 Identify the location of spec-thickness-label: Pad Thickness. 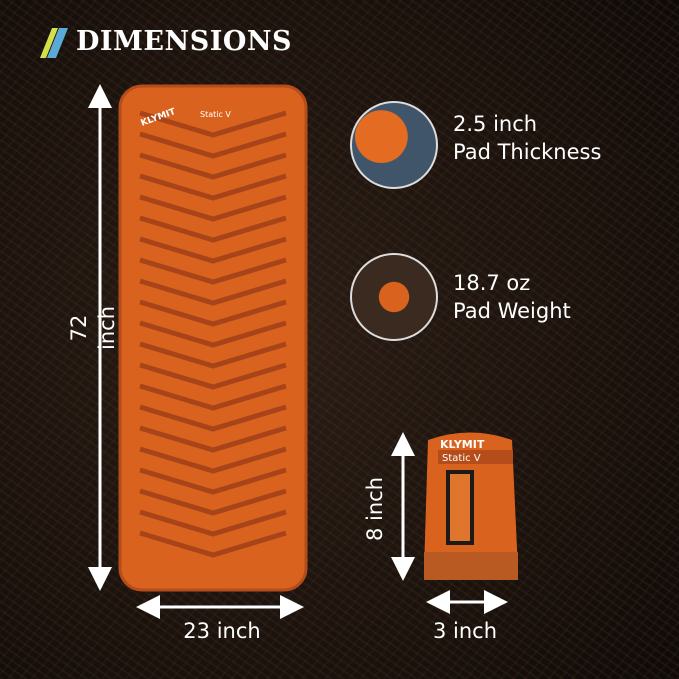
(527, 152).